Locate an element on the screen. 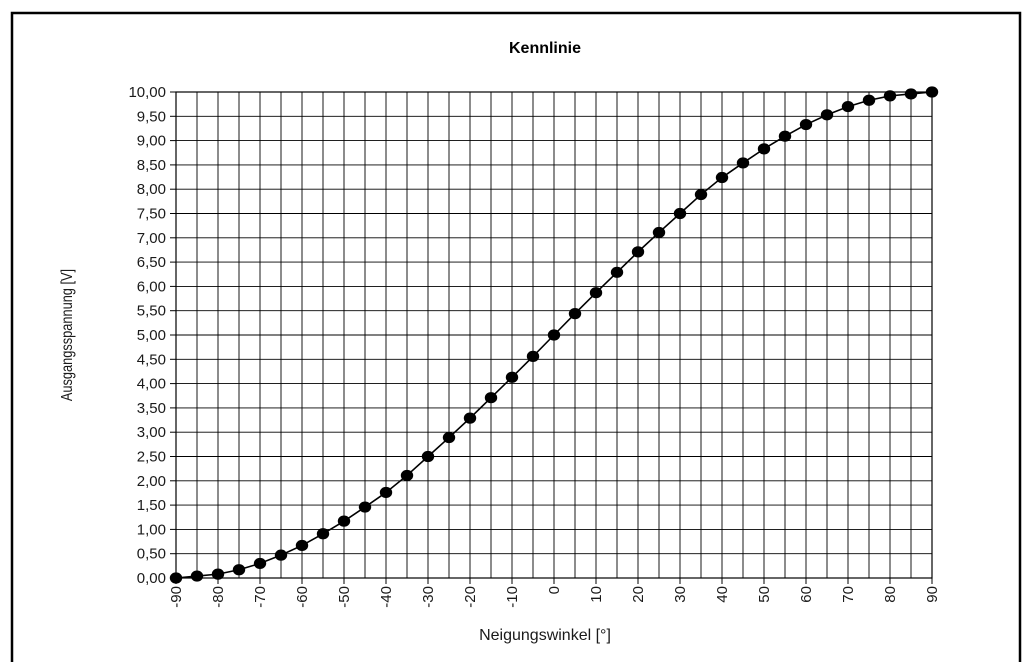  y-tick-label: 0,00 is located at coordinates (151, 578).